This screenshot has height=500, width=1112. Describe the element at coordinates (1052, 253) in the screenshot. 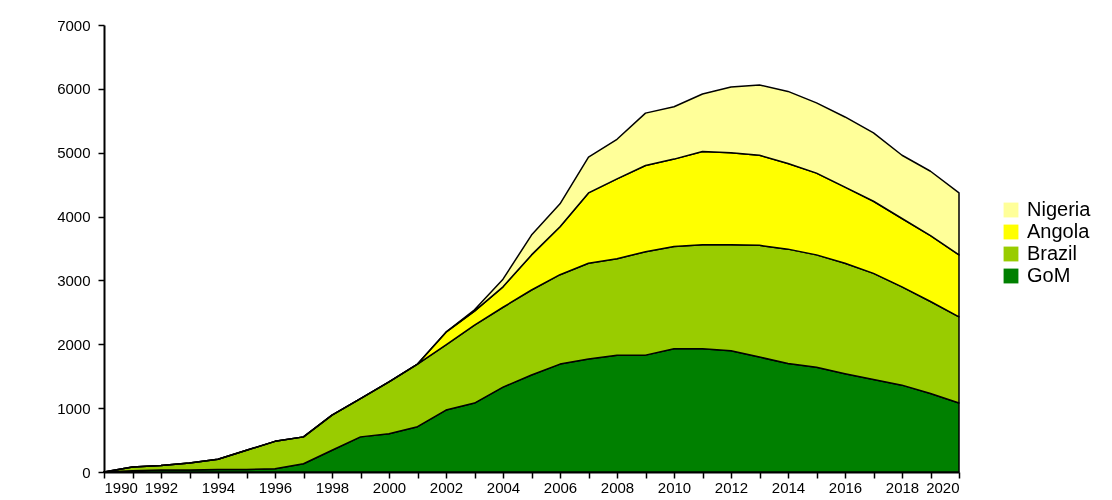

I see `legend-label: Brazil` at that location.